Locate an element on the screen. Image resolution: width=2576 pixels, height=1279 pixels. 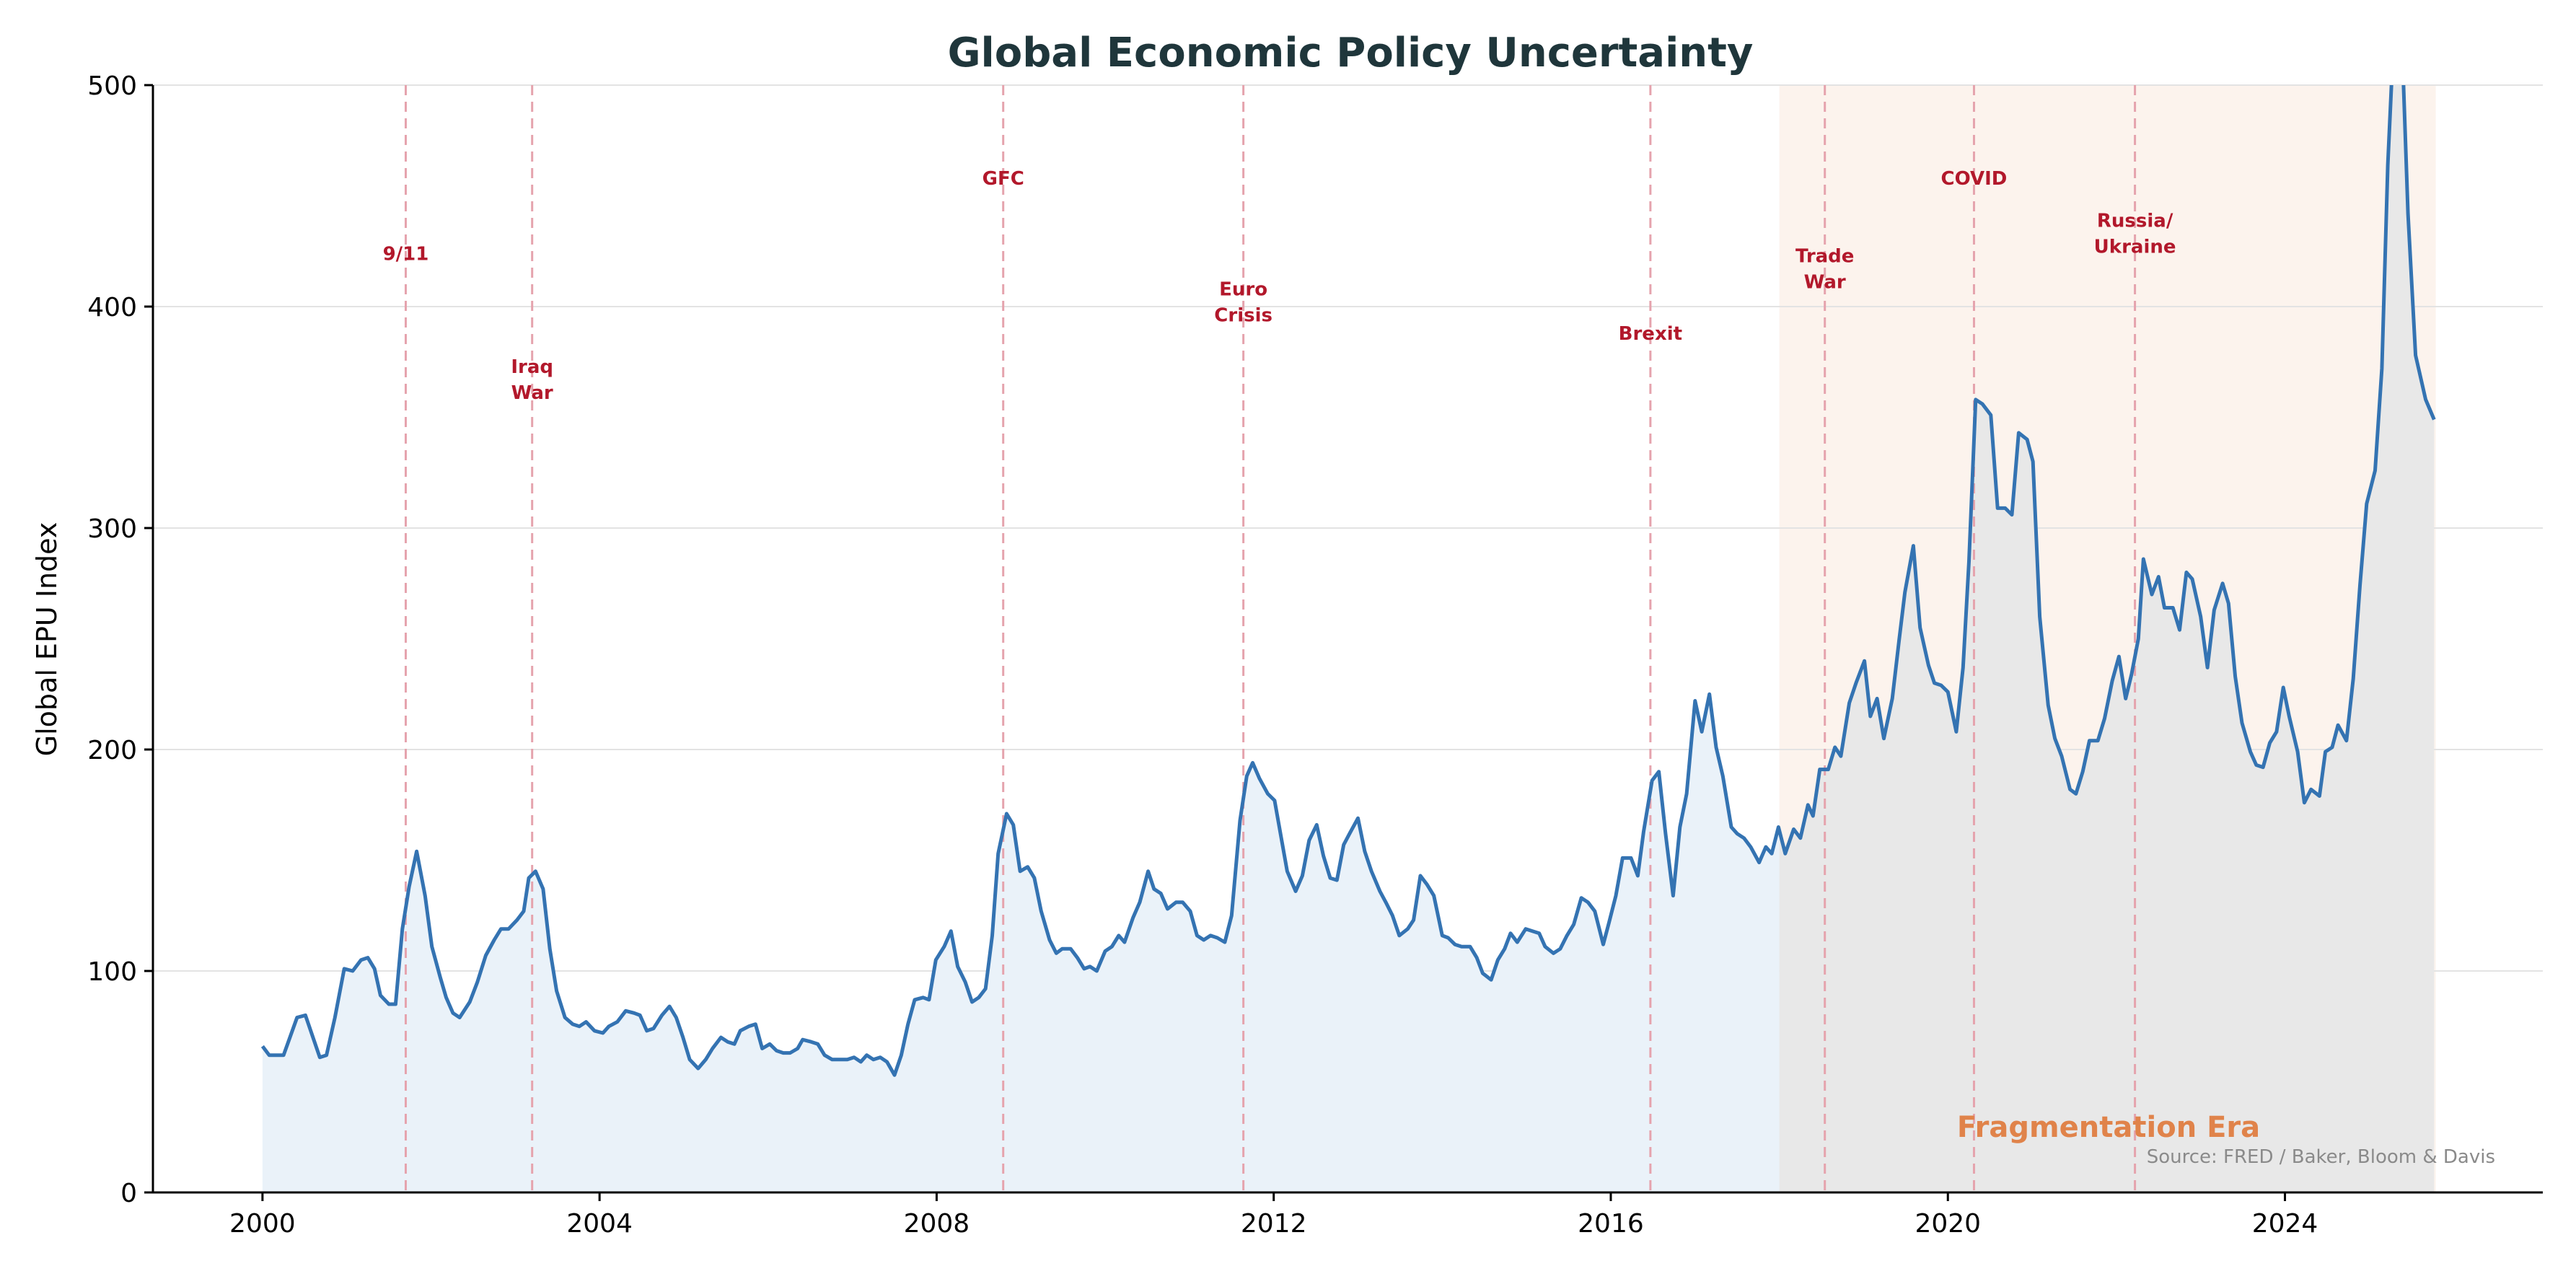
event-label: Euro is located at coordinates (1243, 290).